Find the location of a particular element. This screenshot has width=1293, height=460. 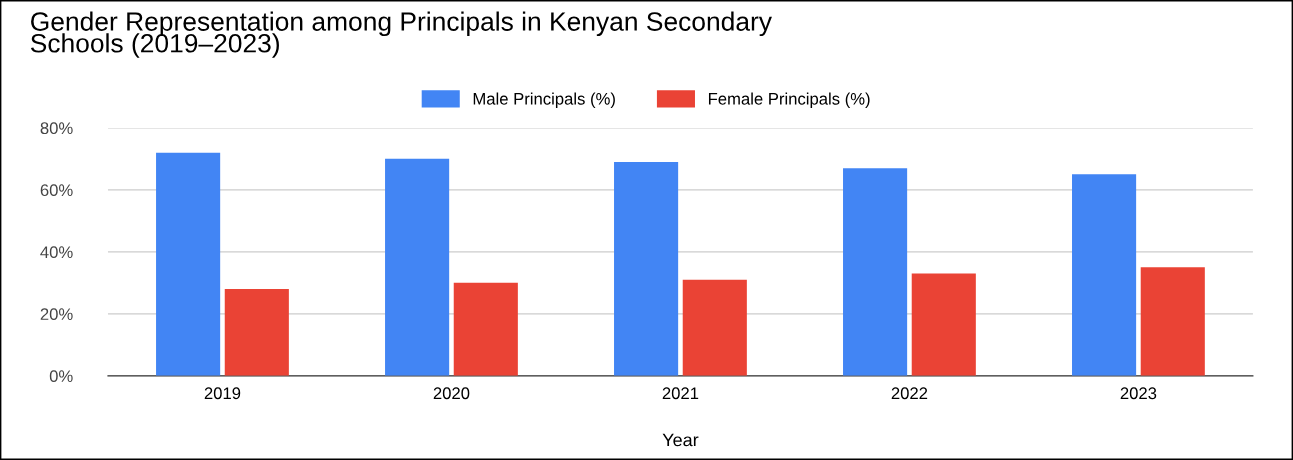

y-tick-label: 40% is located at coordinates (56, 252).